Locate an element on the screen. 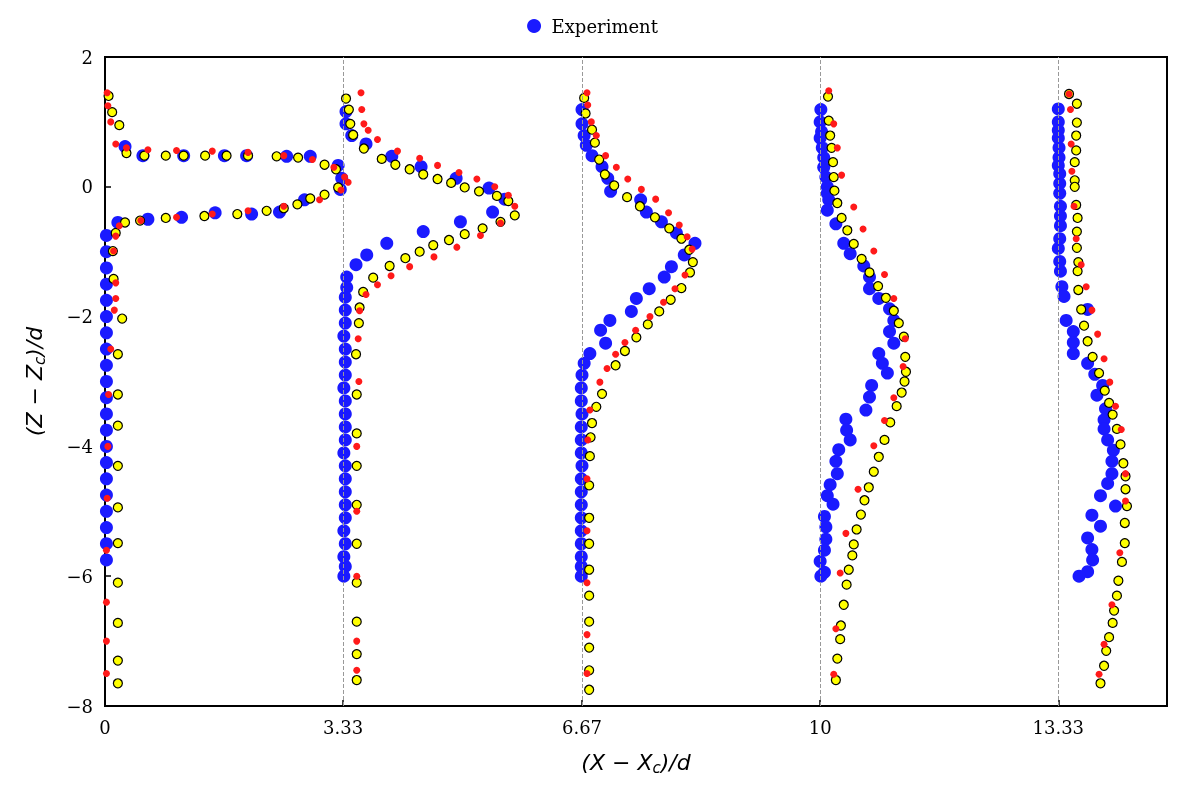  y-tick-label: 0 is located at coordinates (87, 187).